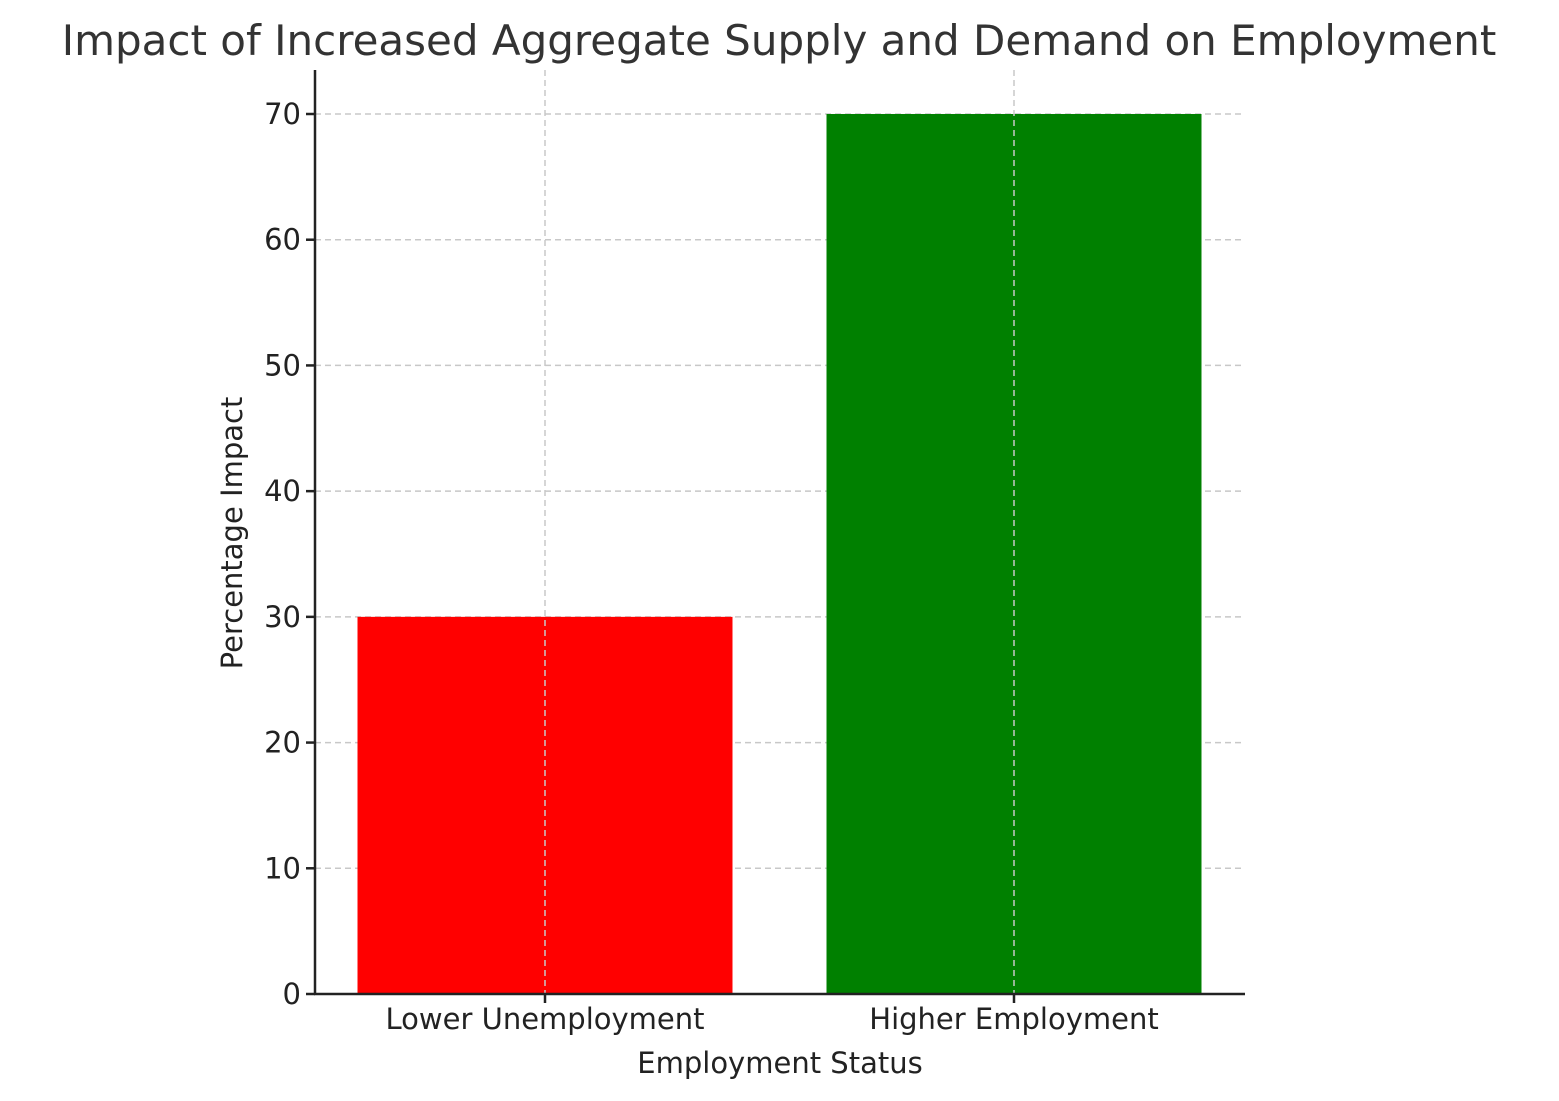  What do you see at coordinates (282, 365) in the screenshot?
I see `y-tick-label: 50` at bounding box center [282, 365].